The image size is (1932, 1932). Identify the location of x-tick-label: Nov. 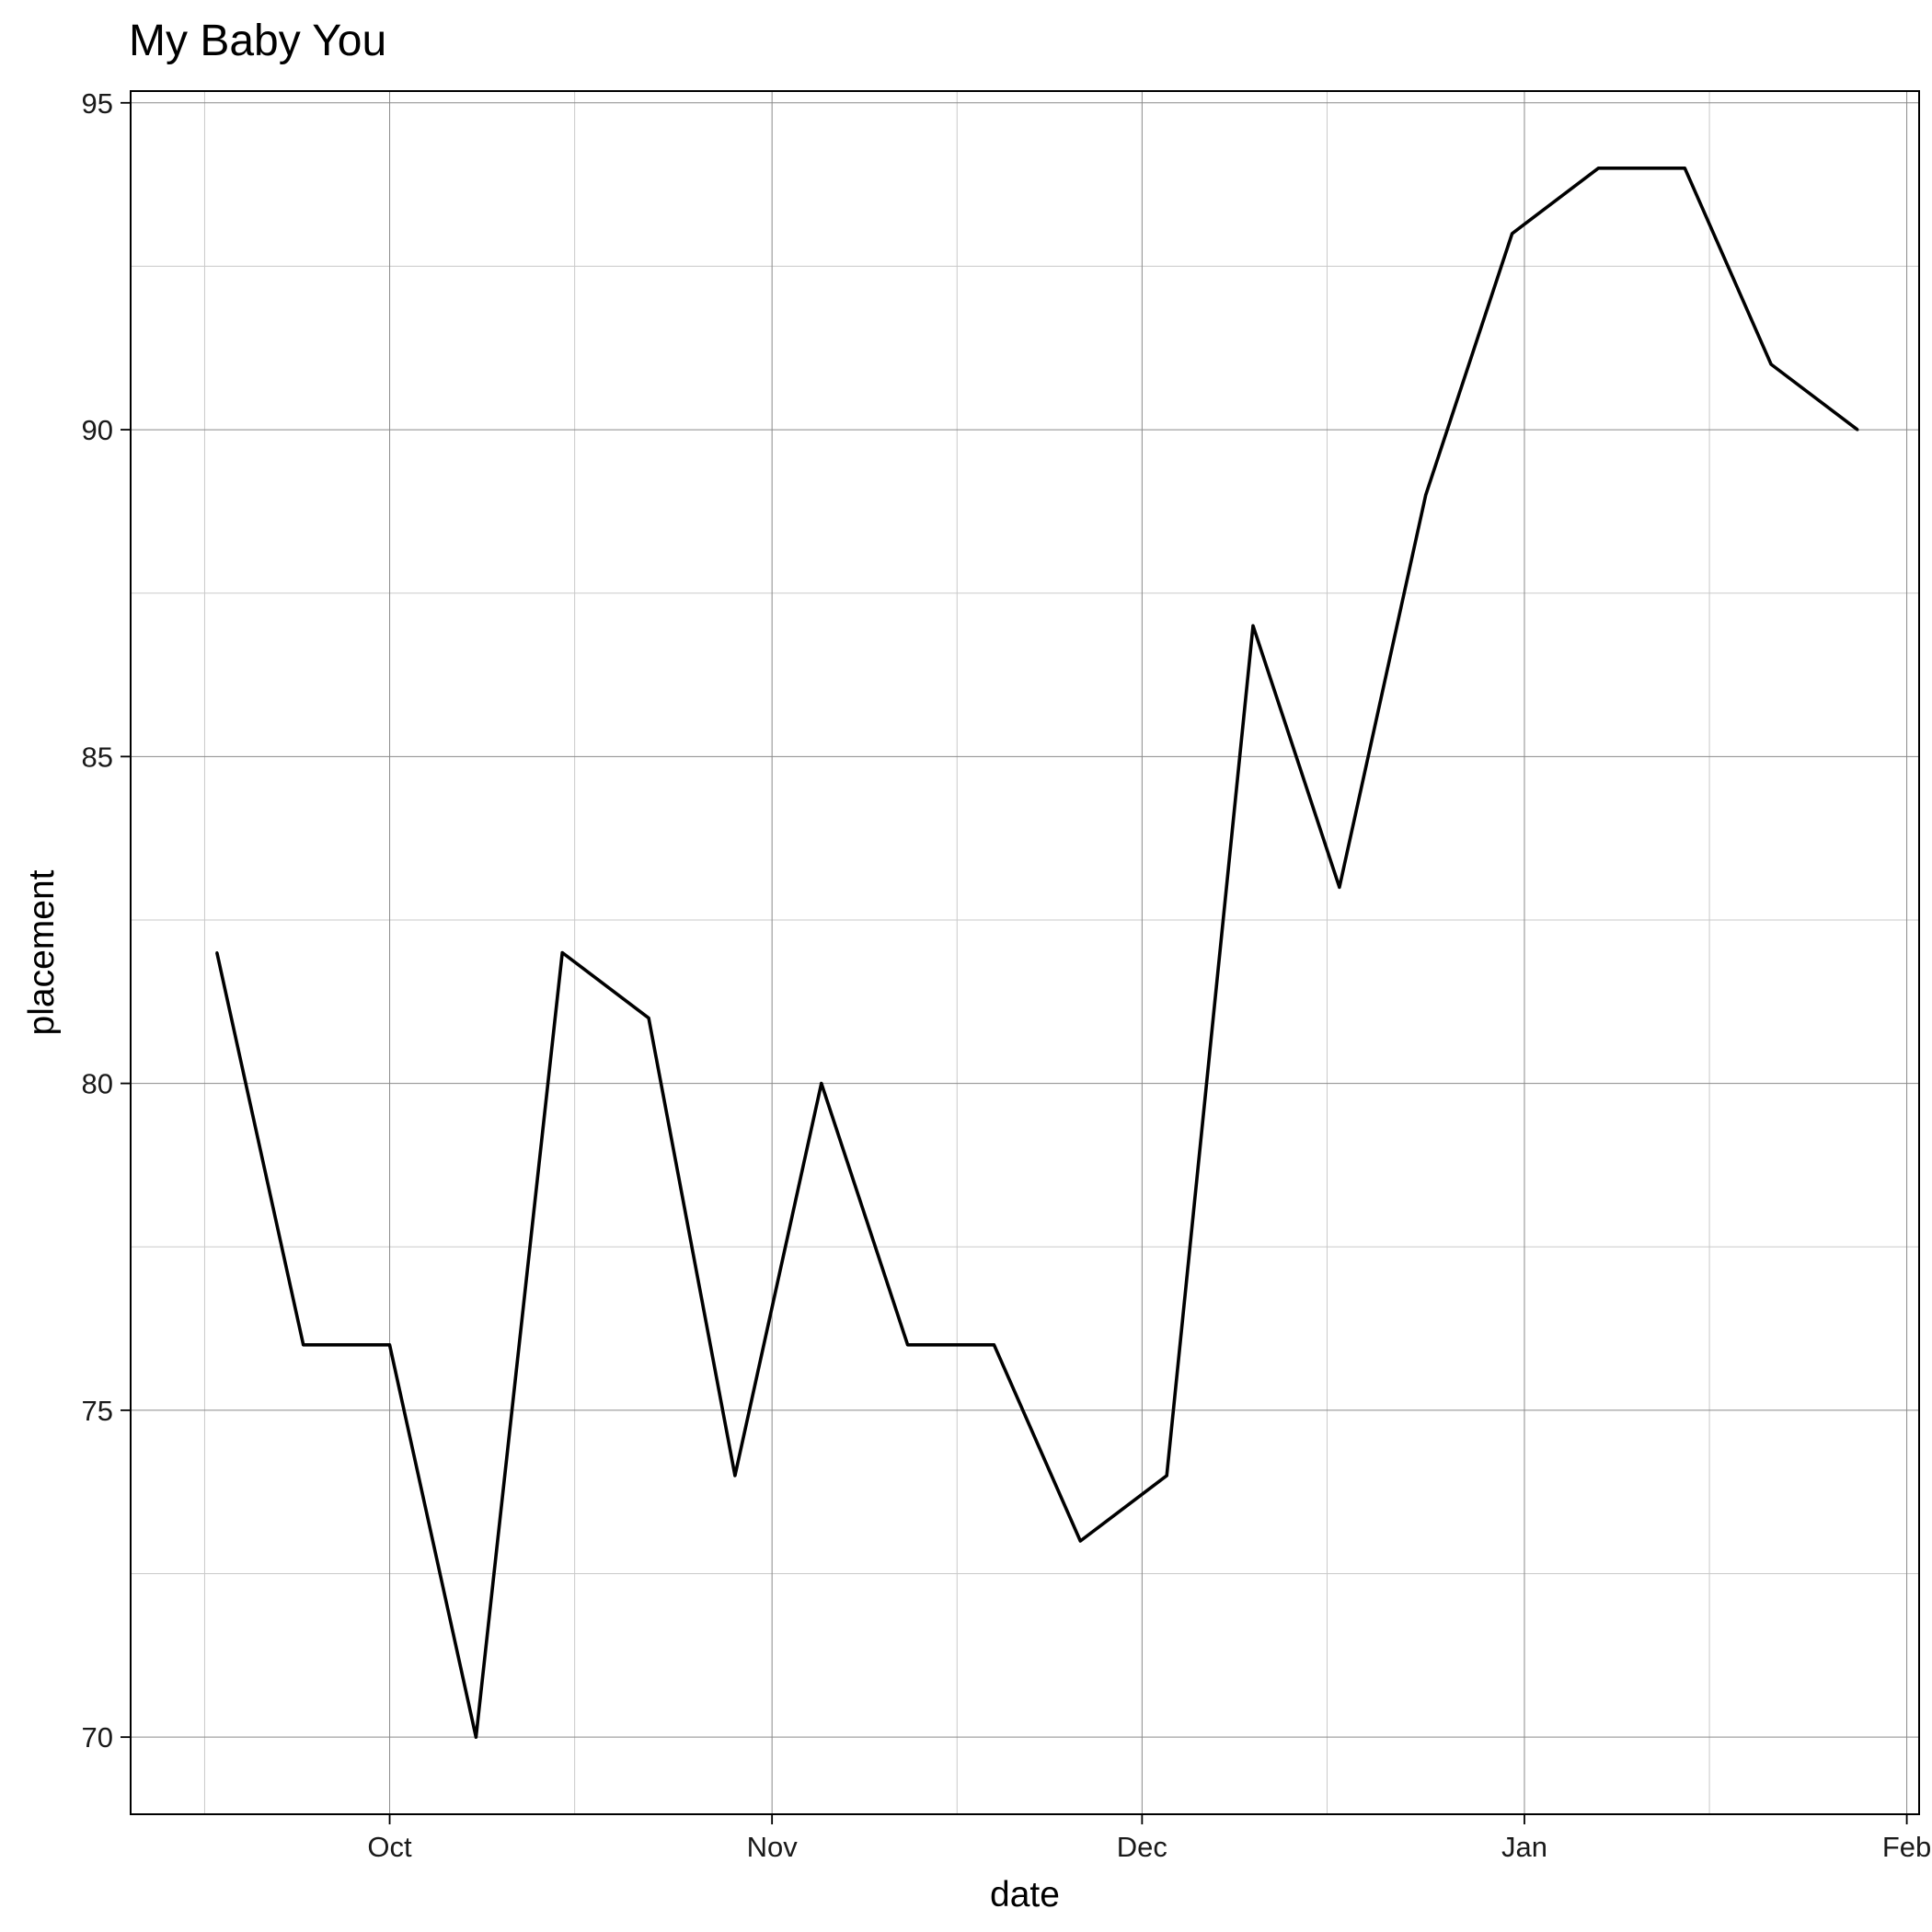
(773, 1847).